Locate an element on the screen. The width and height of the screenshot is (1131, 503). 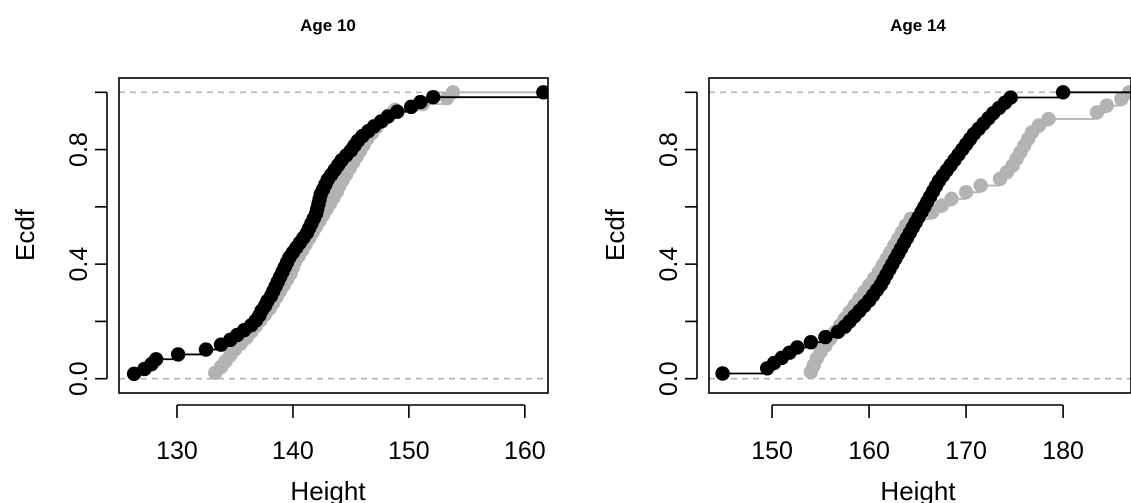
x-axis: 130 140 150 160 is located at coordinates (351, 434).